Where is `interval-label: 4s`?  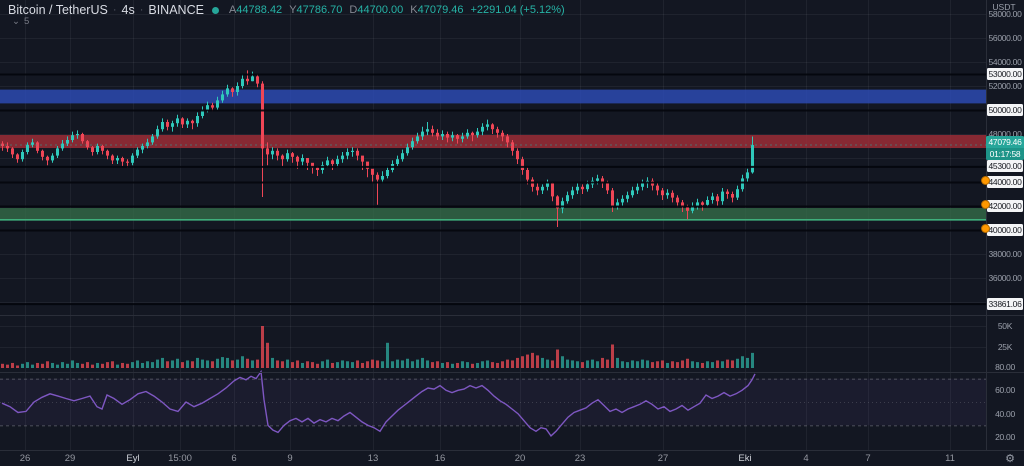
interval-label: 4s is located at coordinates (128, 10).